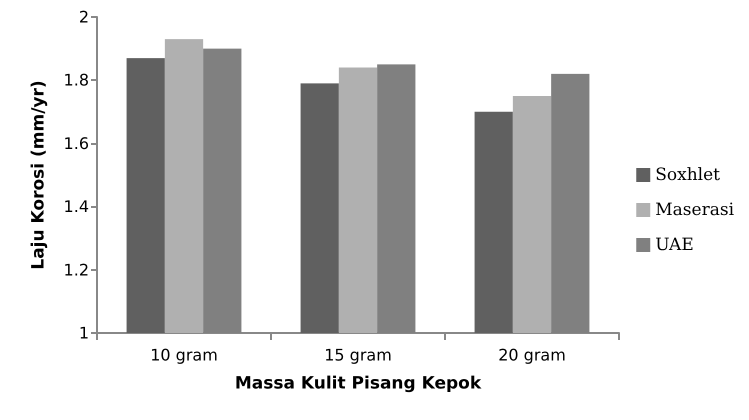 The height and width of the screenshot is (420, 749). I want to click on y-tick-label: 2, so click(83, 17).